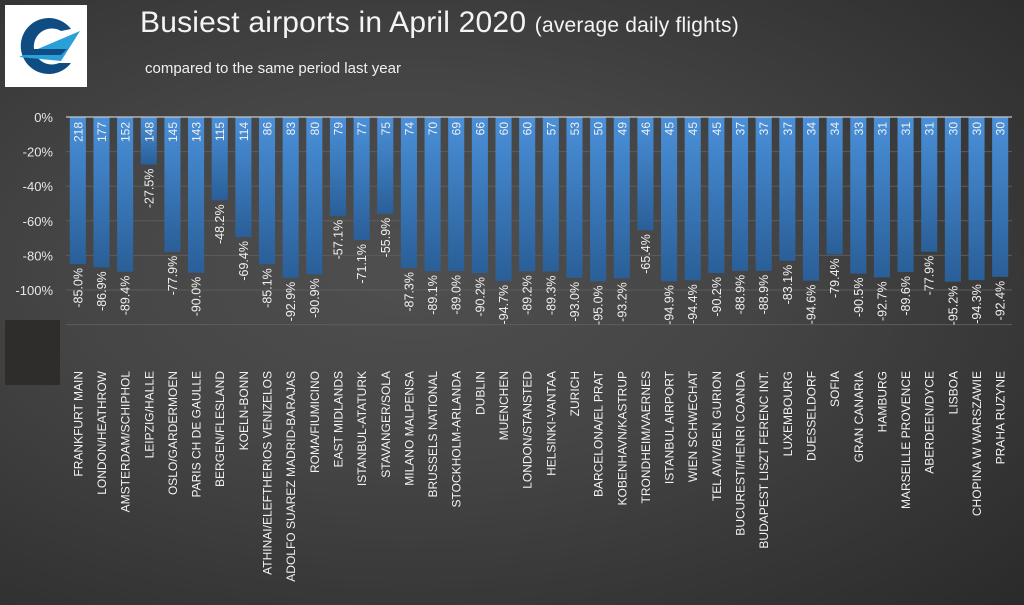 The width and height of the screenshot is (1024, 605). What do you see at coordinates (811, 416) in the screenshot?
I see `category-label: DUESSELDORF` at bounding box center [811, 416].